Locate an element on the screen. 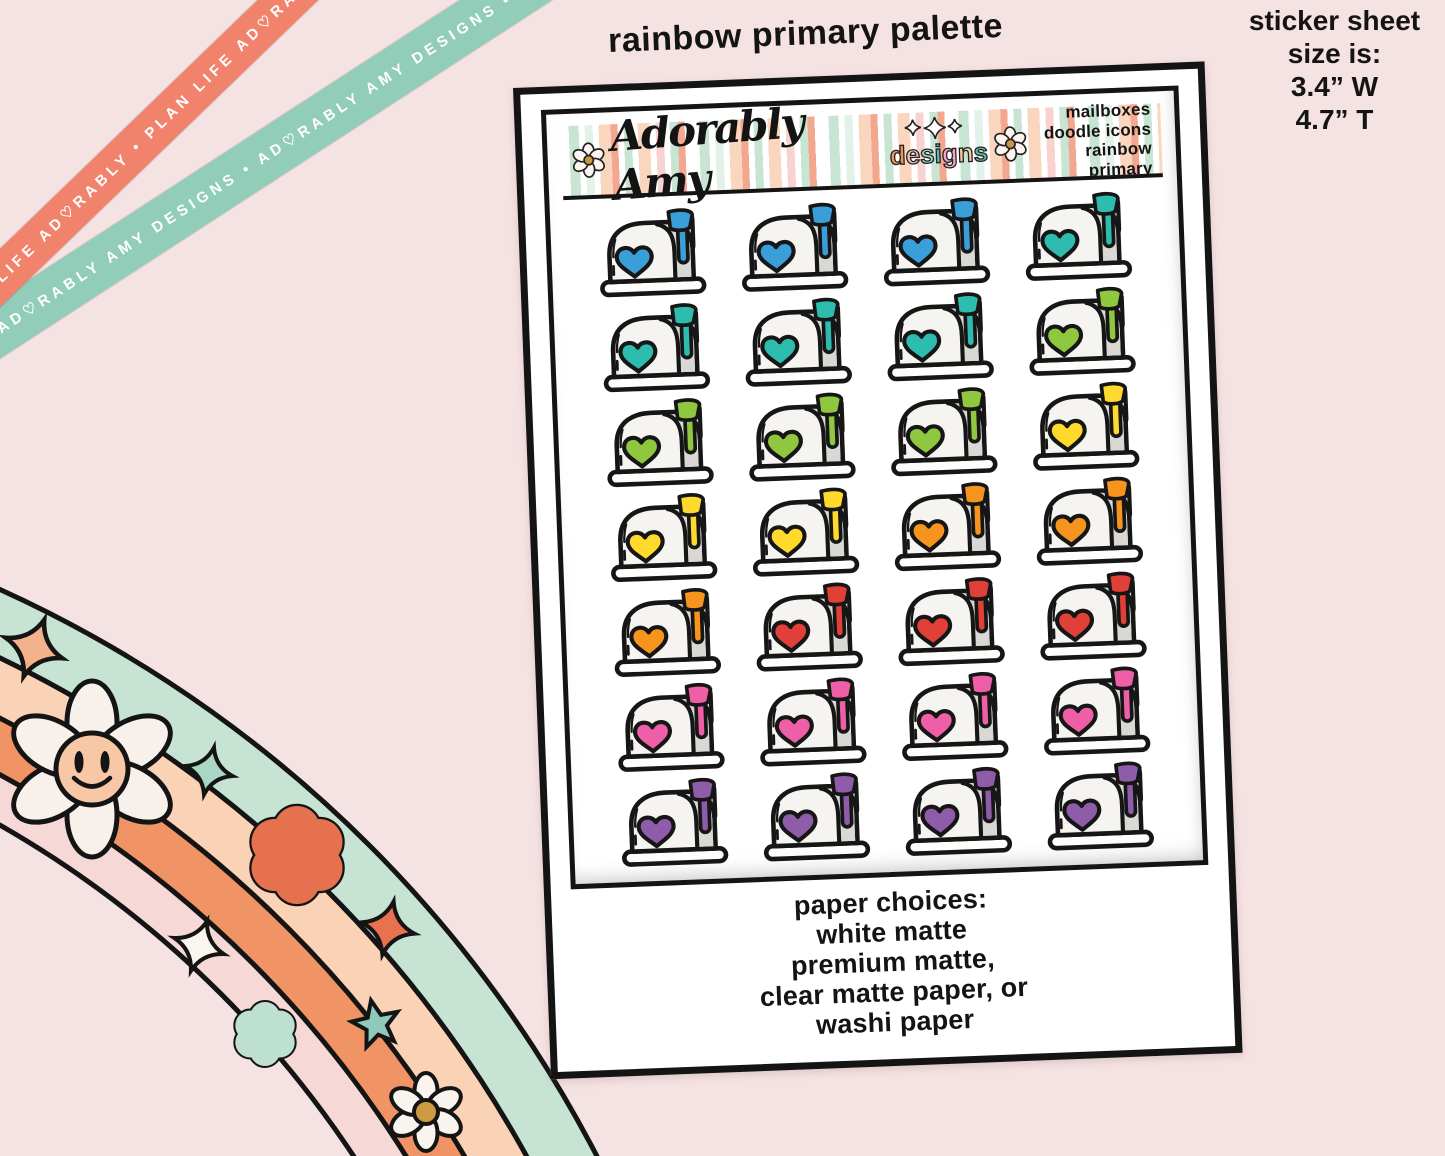 Image resolution: width=1445 pixels, height=1156 pixels. rainbow-band-orange is located at coordinates (233, 935).